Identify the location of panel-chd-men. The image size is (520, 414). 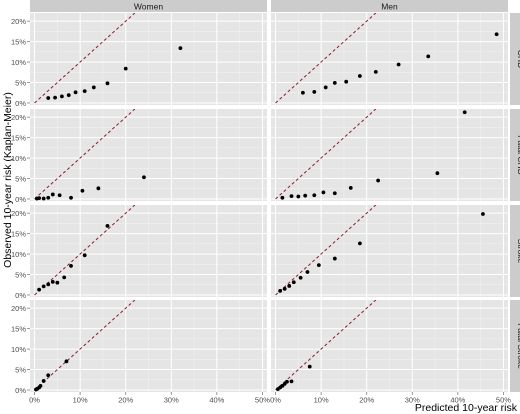
(389, 59).